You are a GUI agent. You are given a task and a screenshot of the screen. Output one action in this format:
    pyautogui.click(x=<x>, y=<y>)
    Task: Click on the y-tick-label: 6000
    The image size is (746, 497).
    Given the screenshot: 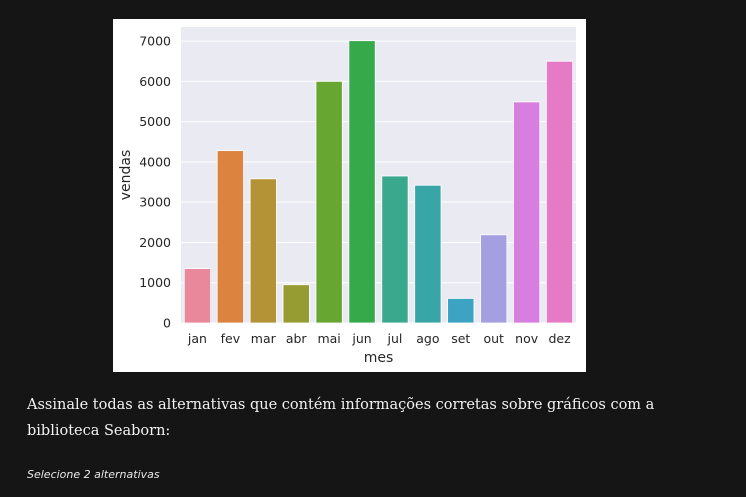 What is the action you would take?
    pyautogui.click(x=155, y=81)
    